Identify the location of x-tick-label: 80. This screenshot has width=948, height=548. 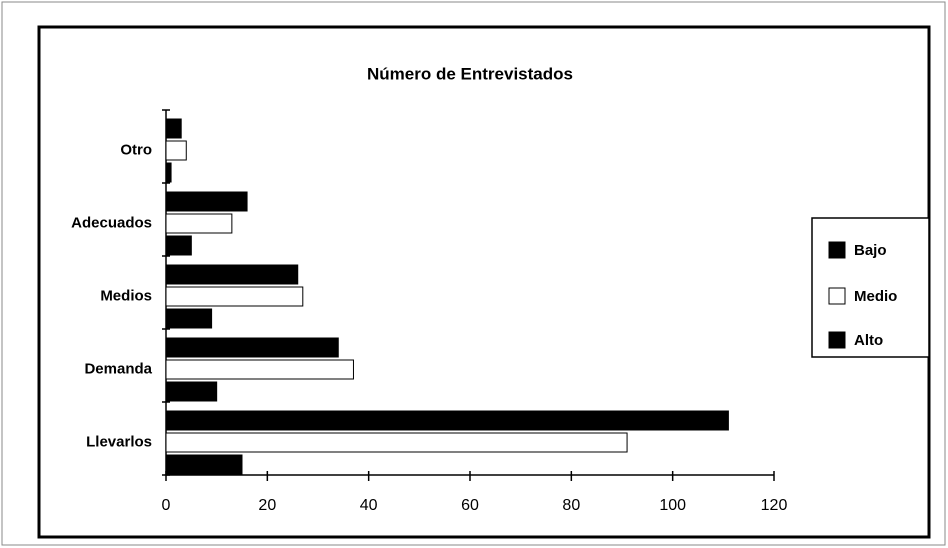
(571, 505).